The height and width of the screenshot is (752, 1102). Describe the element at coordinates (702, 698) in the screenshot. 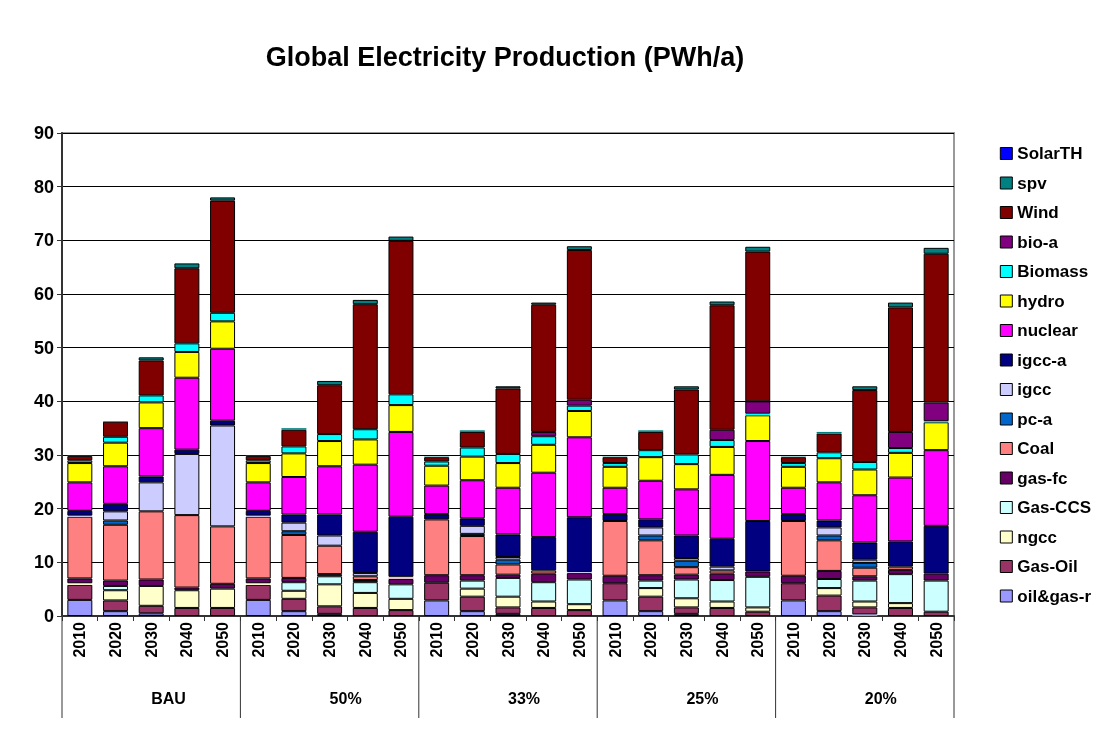

I see `text: 25%` at that location.